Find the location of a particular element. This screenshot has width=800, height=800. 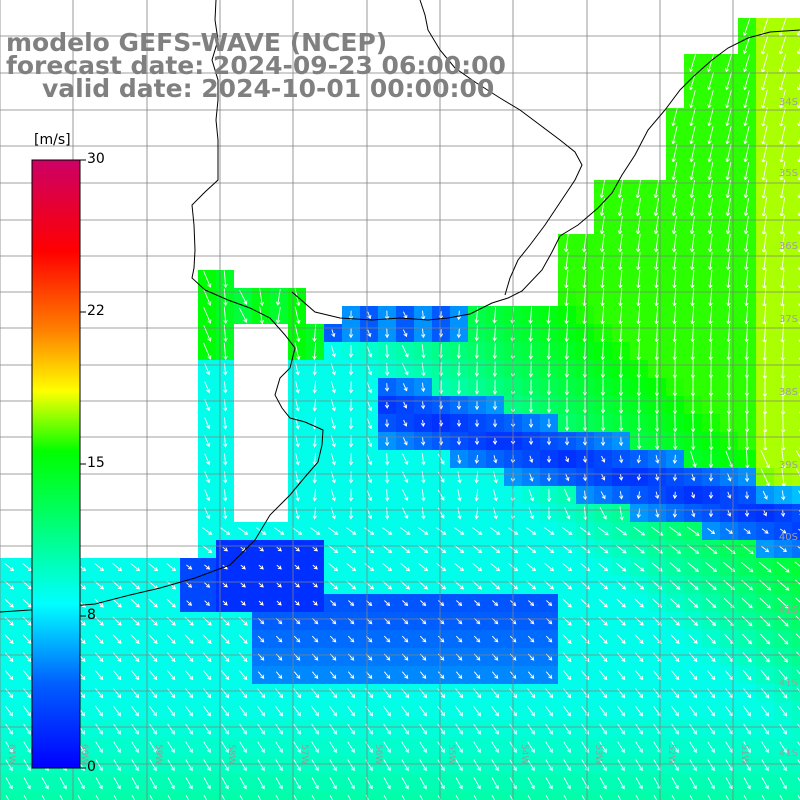

colorbar-tick-0: 0 is located at coordinates (91, 767).